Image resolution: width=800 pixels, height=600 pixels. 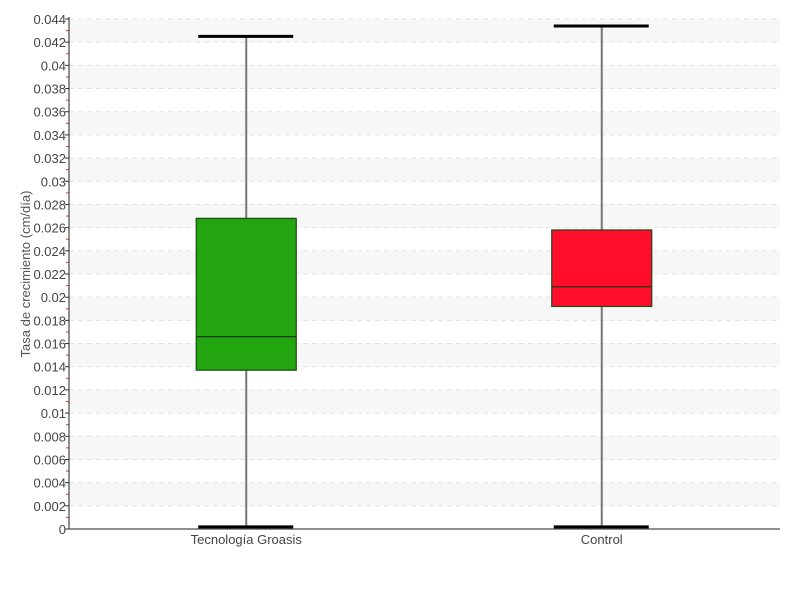 What do you see at coordinates (49, 19) in the screenshot?
I see `y-tick-label: 0.044` at bounding box center [49, 19].